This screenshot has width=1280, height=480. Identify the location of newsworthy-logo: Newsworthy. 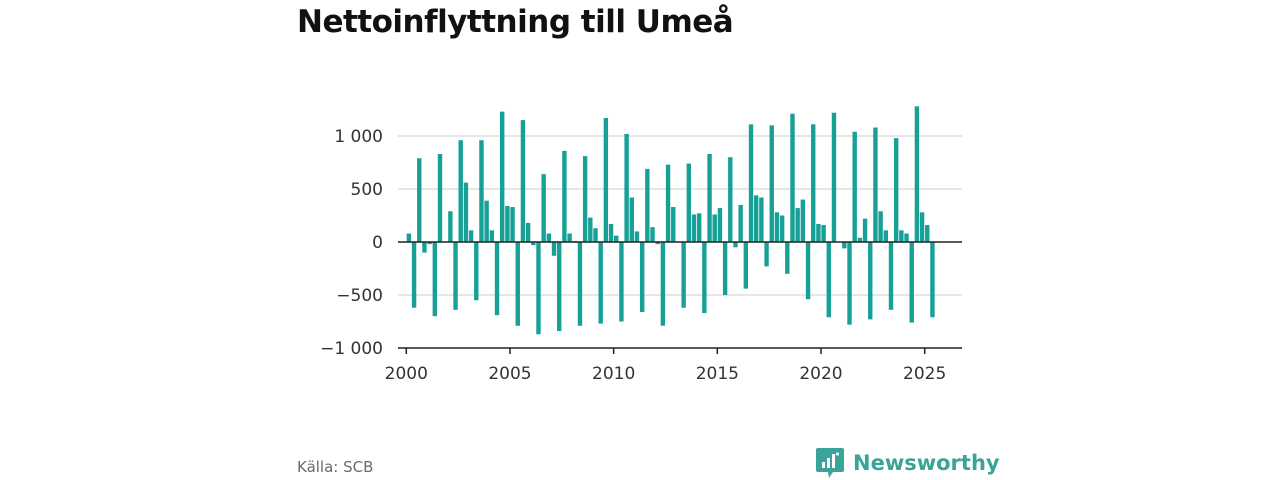
(907, 463).